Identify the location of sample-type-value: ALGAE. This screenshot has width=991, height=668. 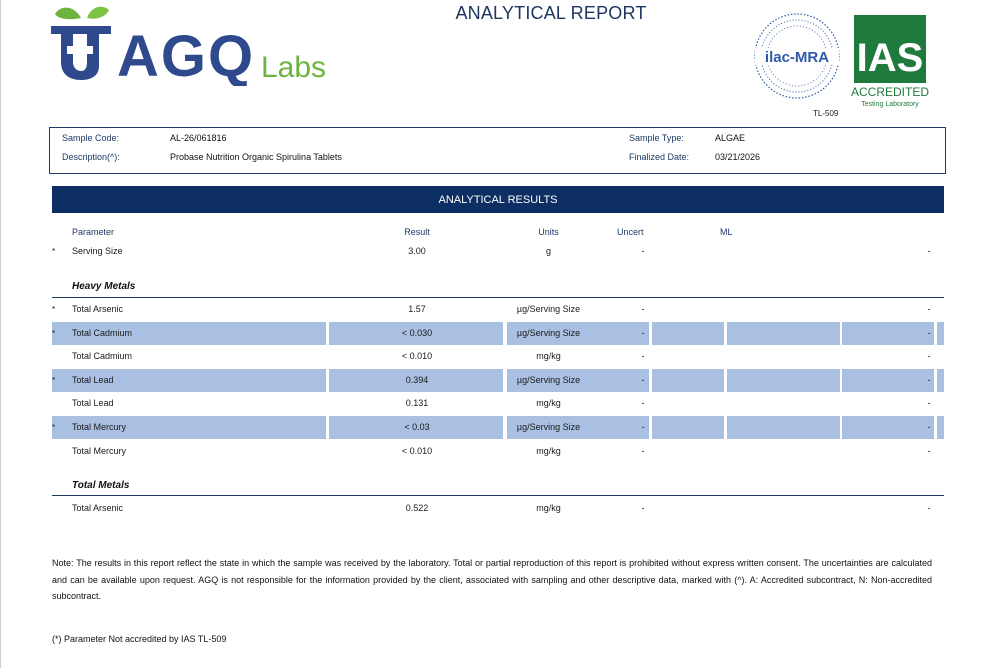
(730, 138).